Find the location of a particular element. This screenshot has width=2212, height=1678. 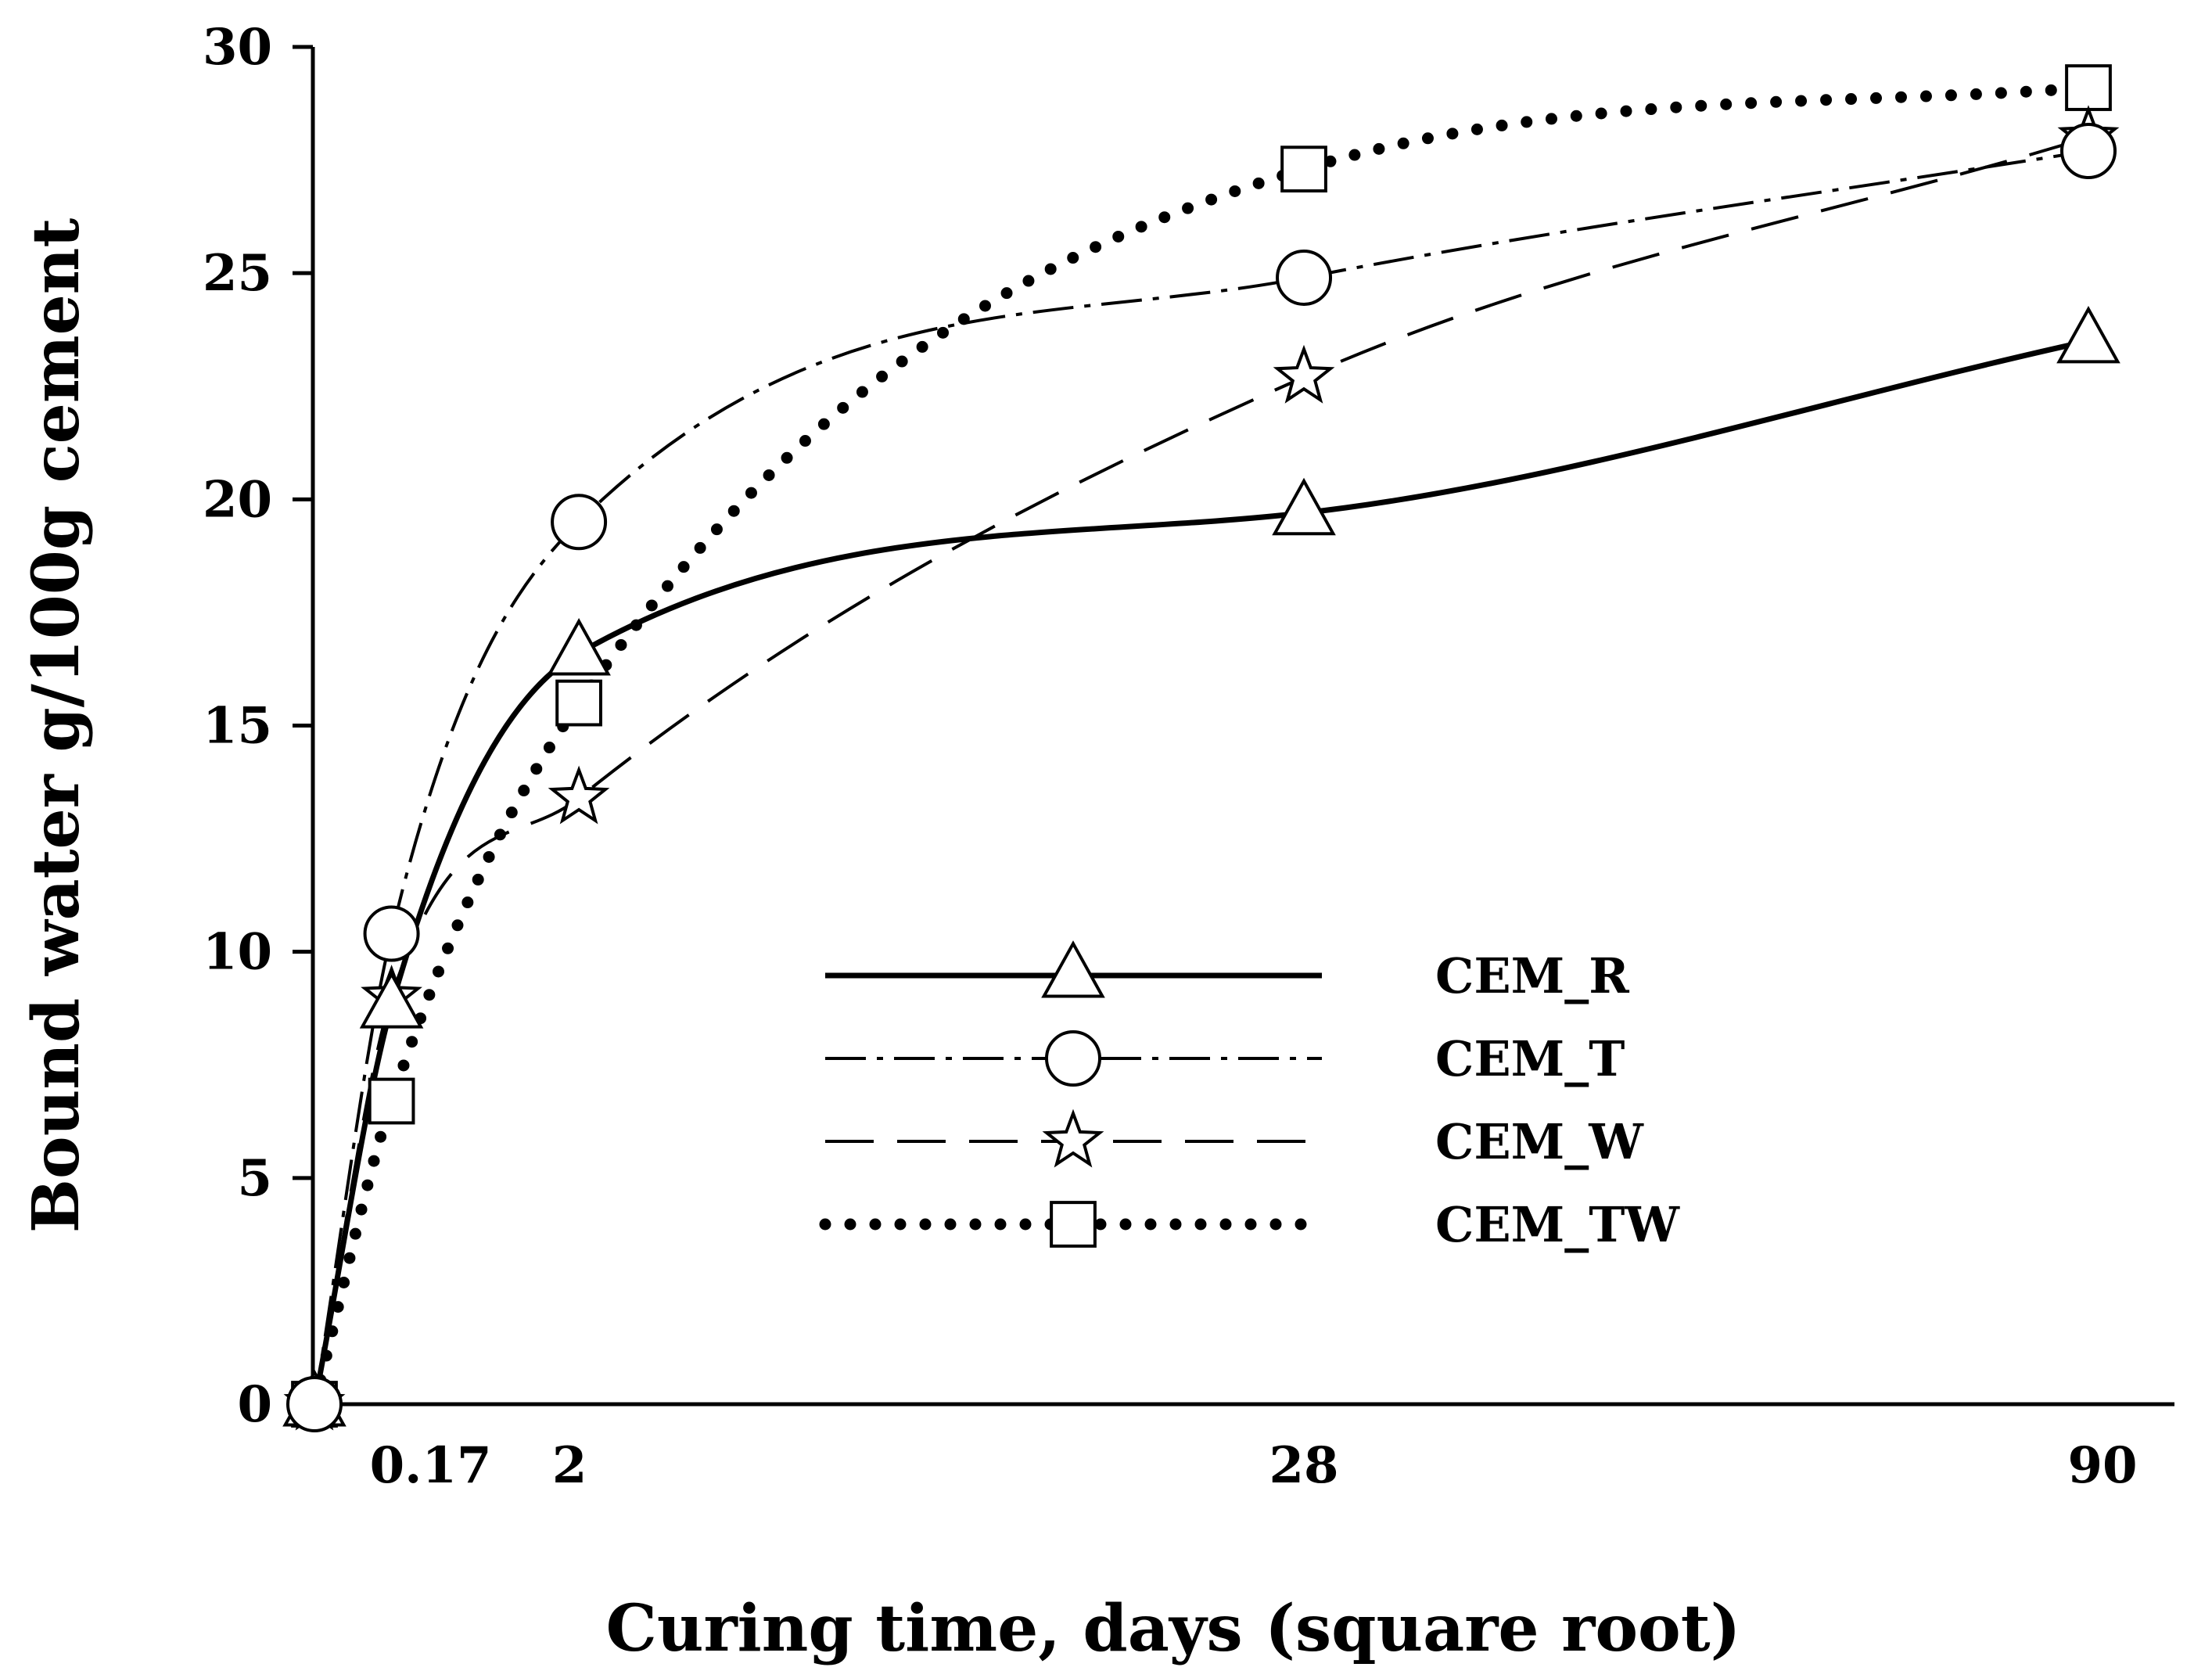

x-tick-label: 0.17 is located at coordinates (431, 1465).